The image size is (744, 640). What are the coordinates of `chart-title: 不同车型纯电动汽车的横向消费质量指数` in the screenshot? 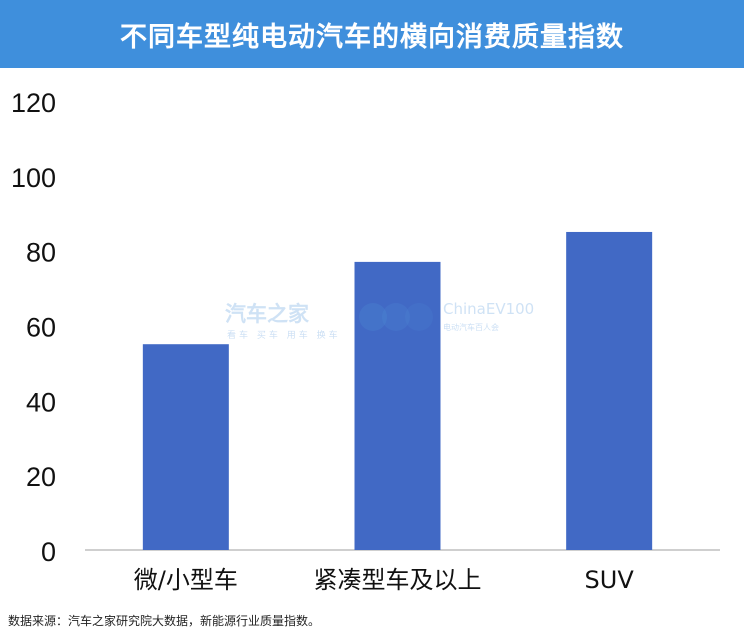 It's located at (372, 37).